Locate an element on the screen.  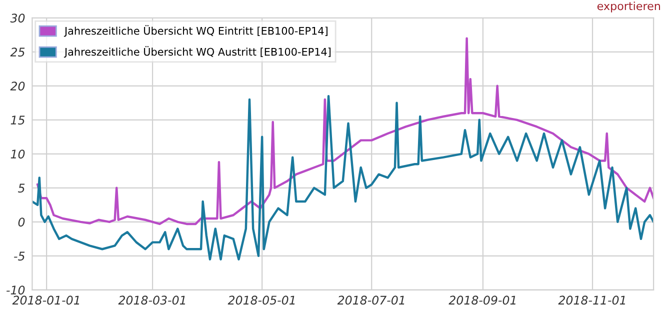
legend-label: Jahreszeitliche Übersicht WQ Eintritt [EB100-EP14] is located at coordinates (196, 31).